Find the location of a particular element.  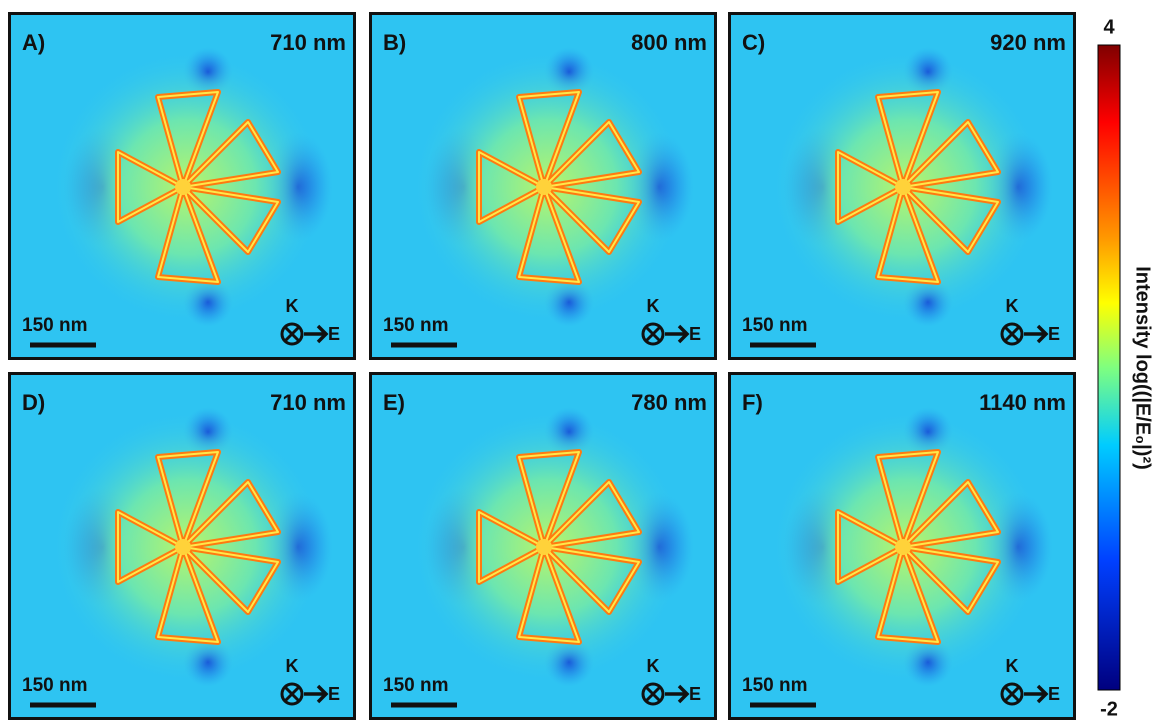

colorbar-label: Intensity log((|E/E₀|)²) is located at coordinates (1143, 368).